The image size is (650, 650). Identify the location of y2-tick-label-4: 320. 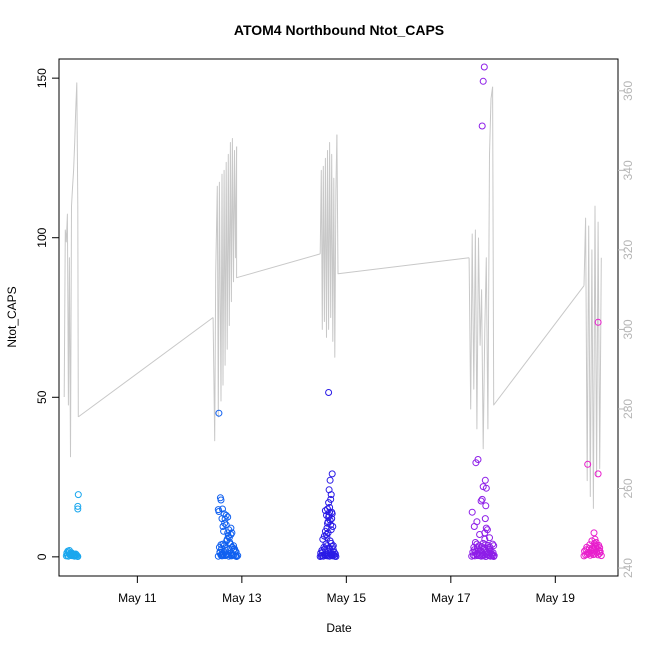
(628, 250).